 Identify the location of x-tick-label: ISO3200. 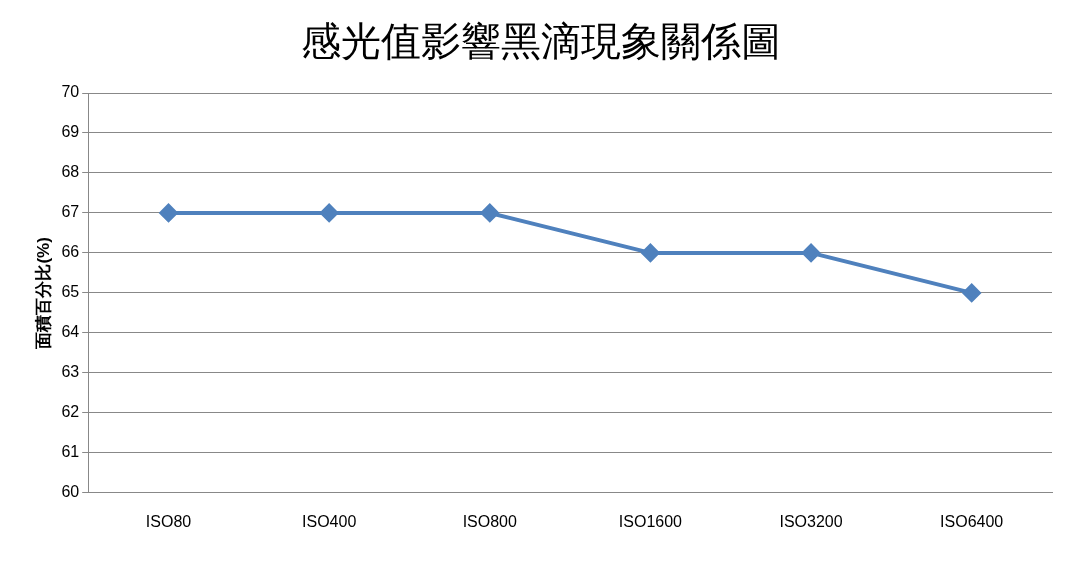
(811, 521).